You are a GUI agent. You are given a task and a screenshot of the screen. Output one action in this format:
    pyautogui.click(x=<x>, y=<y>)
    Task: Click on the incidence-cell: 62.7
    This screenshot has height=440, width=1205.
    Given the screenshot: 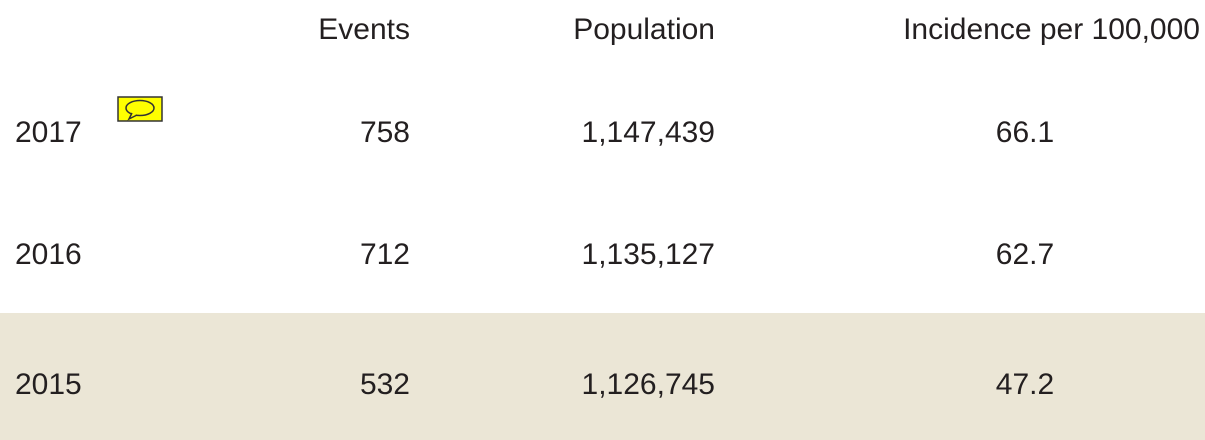 What is the action you would take?
    pyautogui.click(x=1025, y=254)
    